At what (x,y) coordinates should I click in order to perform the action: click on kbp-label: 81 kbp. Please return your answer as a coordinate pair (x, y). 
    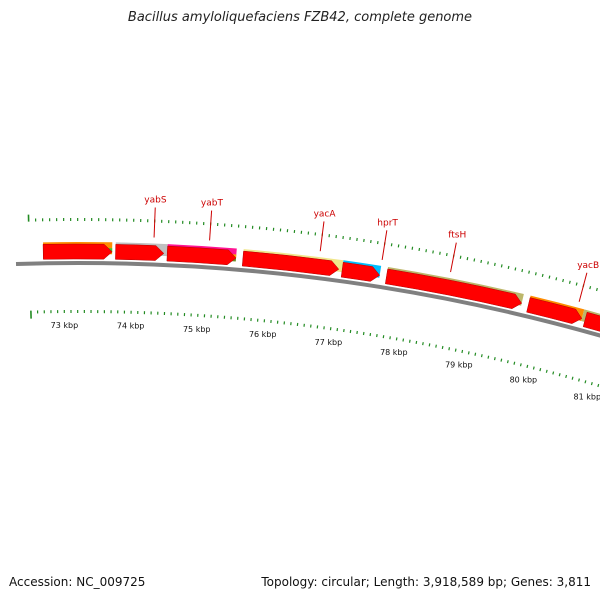
    Looking at the image, I should click on (587, 396).